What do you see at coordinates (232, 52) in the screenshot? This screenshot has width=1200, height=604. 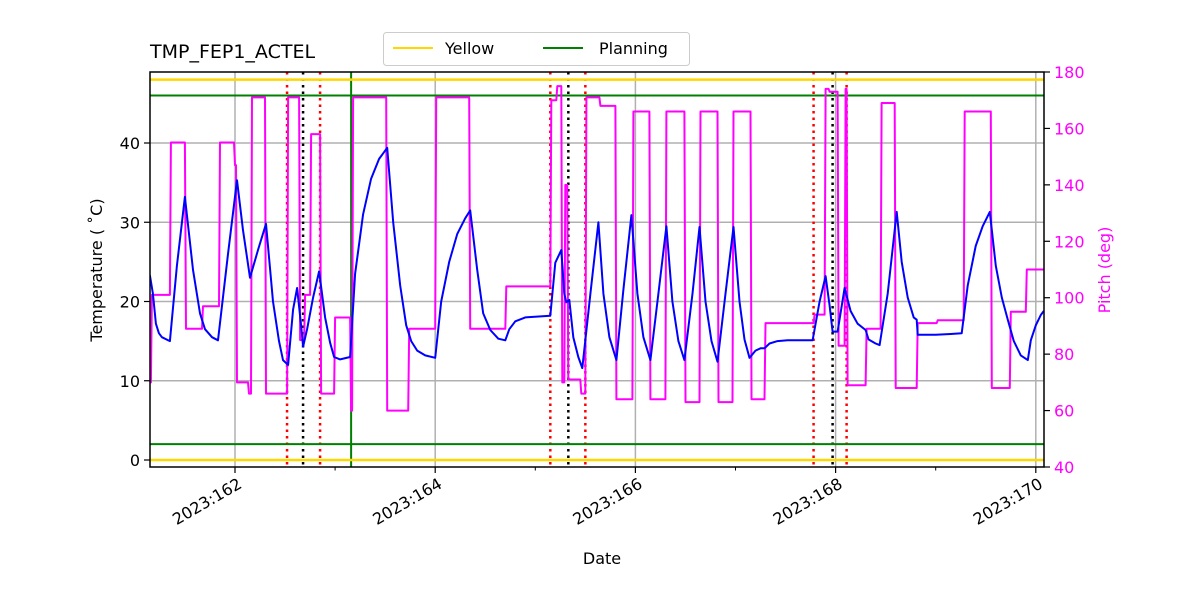 I see `chart-title: TMP_FEP1_ACTEL` at bounding box center [232, 52].